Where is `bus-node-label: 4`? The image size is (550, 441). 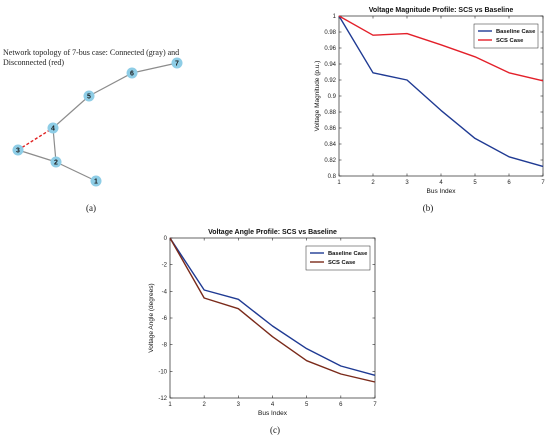
bus-node-label: 4 is located at coordinates (53, 129).